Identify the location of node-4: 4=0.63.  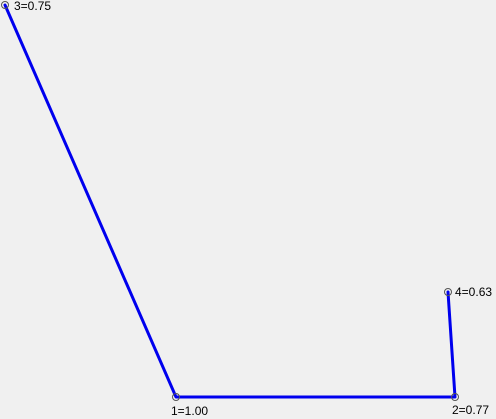
(468, 292).